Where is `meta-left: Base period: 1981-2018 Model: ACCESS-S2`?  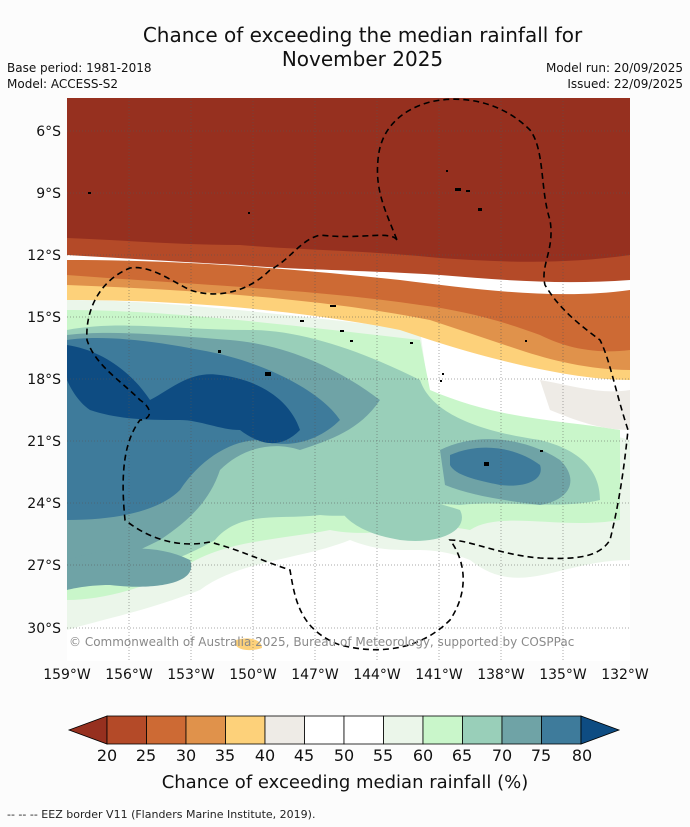 meta-left: Base period: 1981-2018 Model: ACCESS-S2 is located at coordinates (79, 76).